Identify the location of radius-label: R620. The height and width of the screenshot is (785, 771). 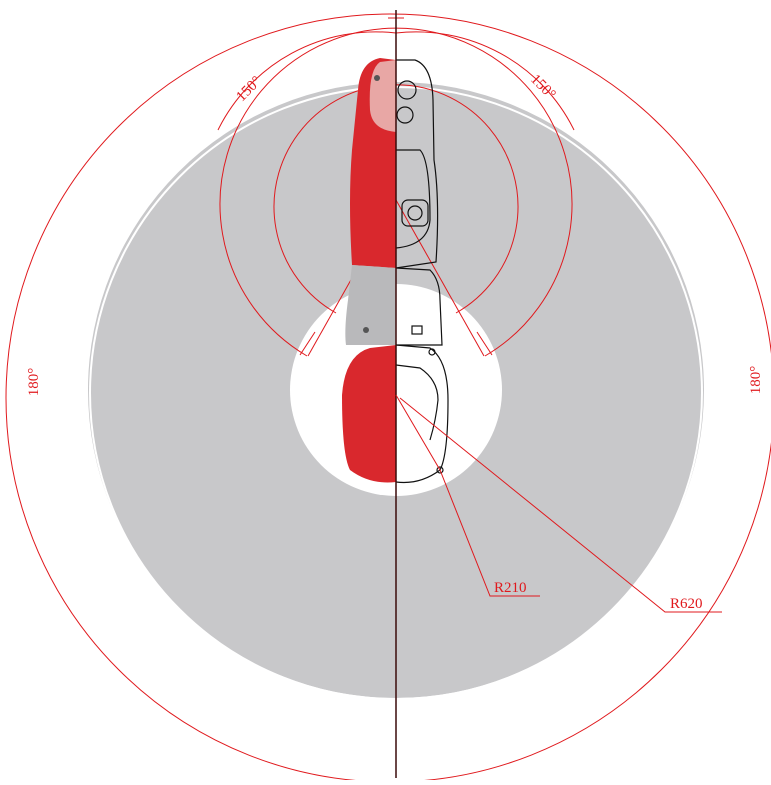
(686, 604).